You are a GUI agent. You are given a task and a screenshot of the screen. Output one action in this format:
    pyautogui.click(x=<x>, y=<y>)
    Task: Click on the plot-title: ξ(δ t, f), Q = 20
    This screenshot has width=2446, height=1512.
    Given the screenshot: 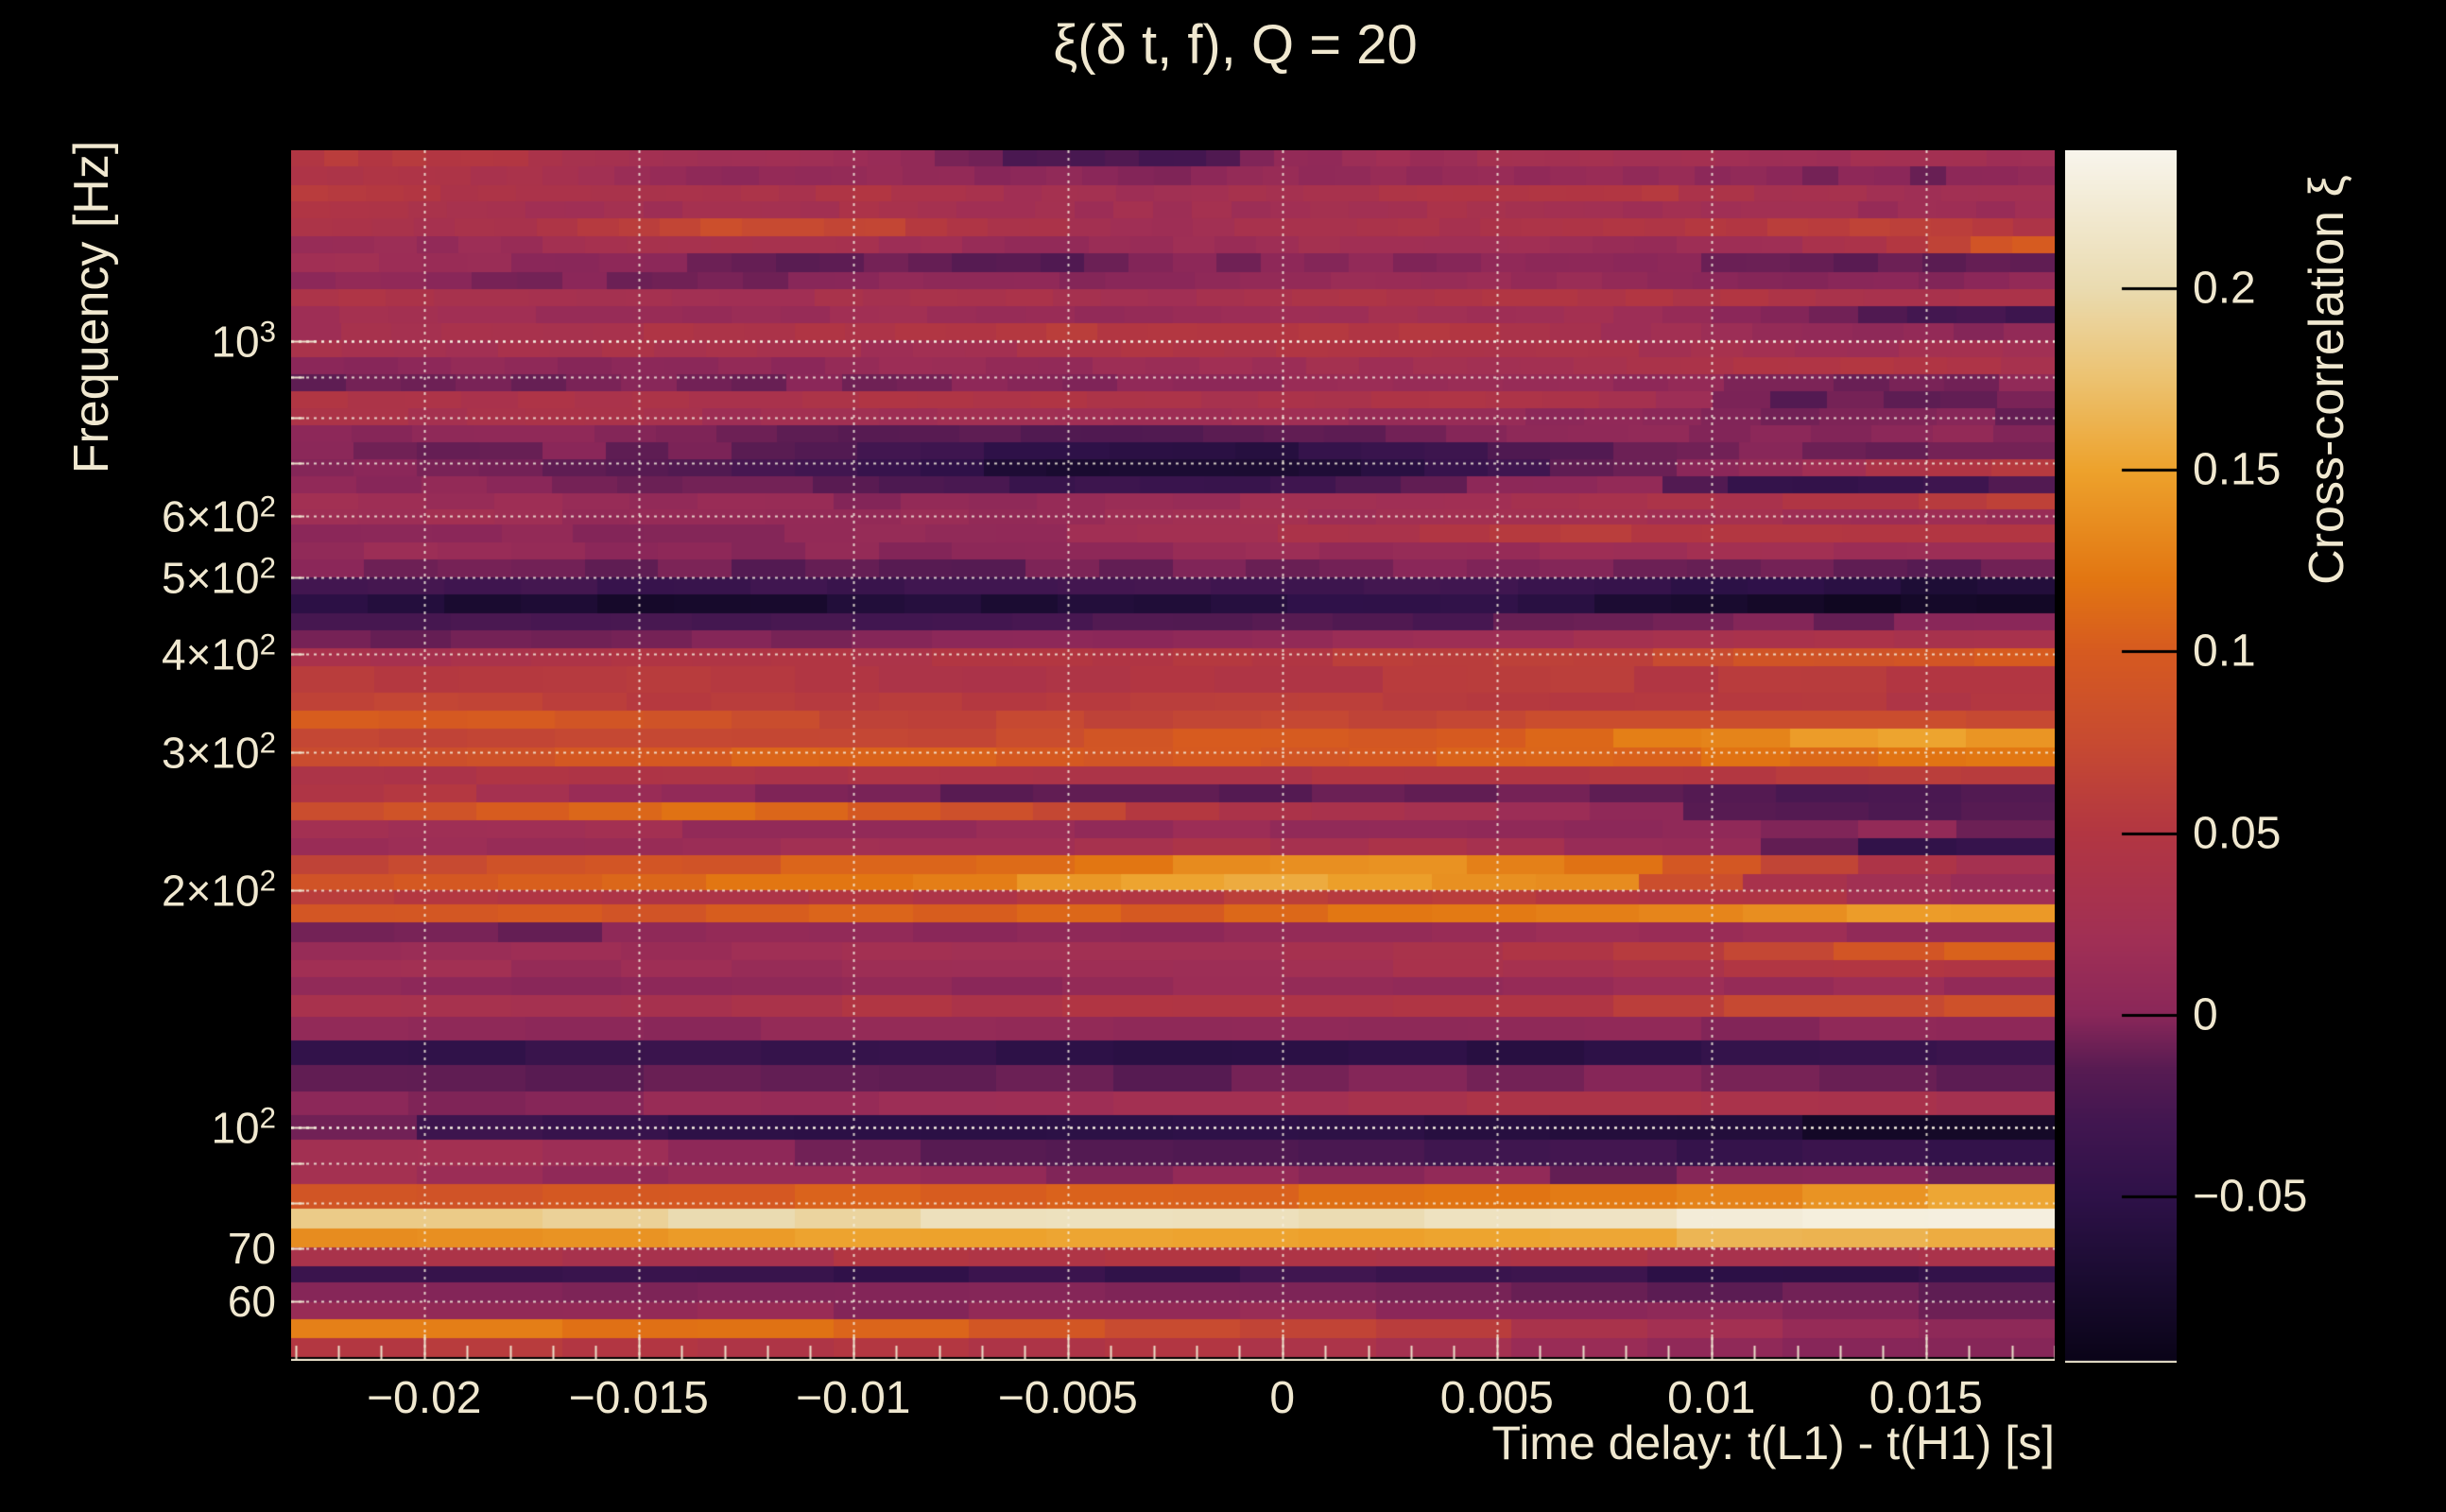 What is the action you would take?
    pyautogui.click(x=1235, y=45)
    